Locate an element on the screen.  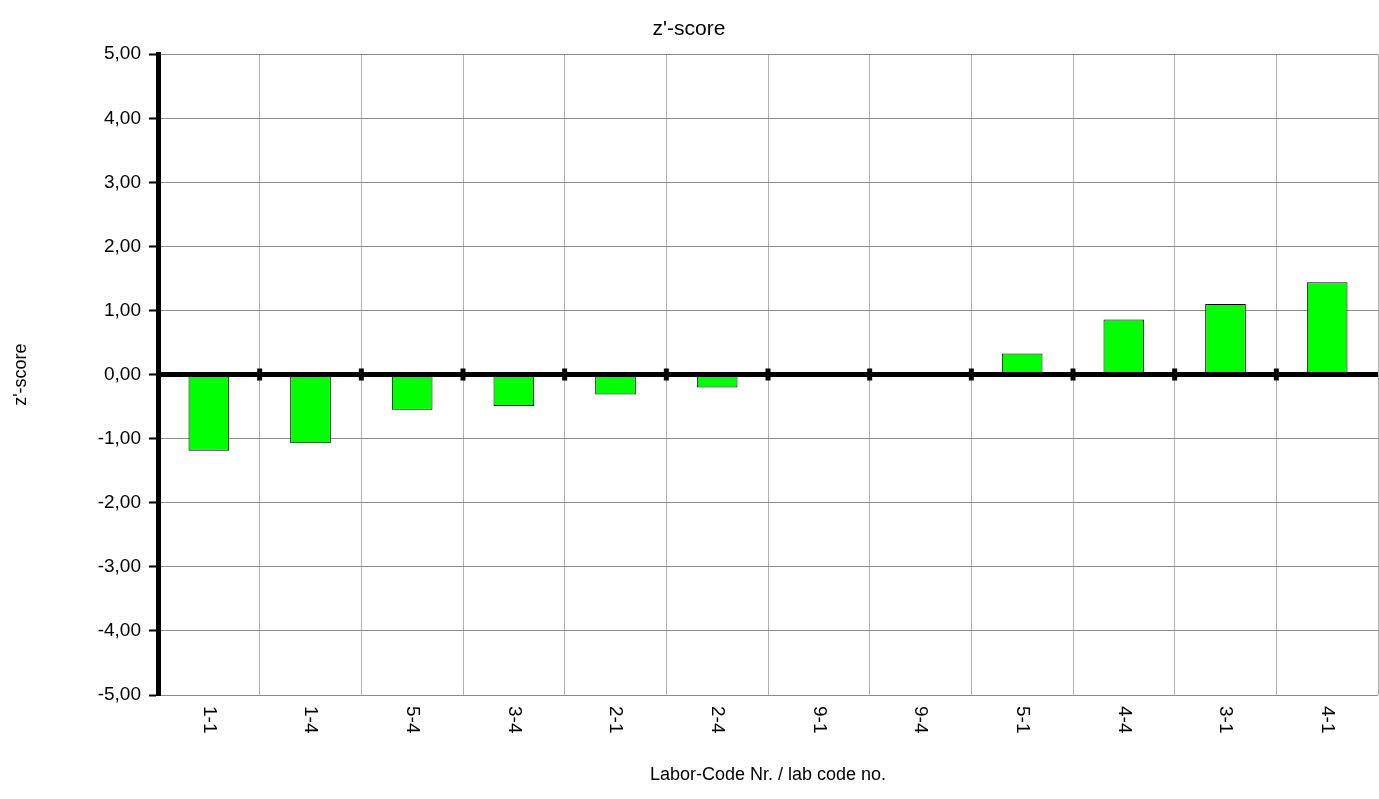
x-tick-label: 1-1 is located at coordinates (210, 720).